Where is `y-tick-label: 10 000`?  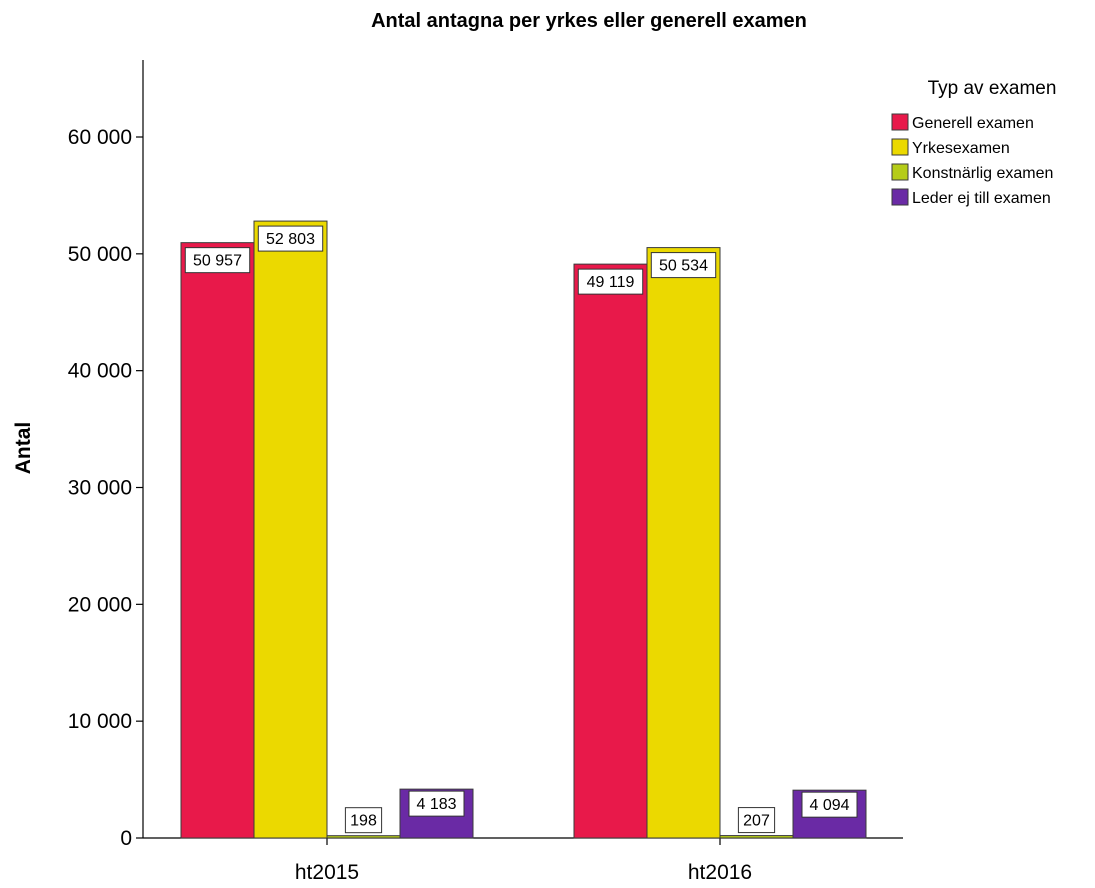
y-tick-label: 10 000 is located at coordinates (100, 721).